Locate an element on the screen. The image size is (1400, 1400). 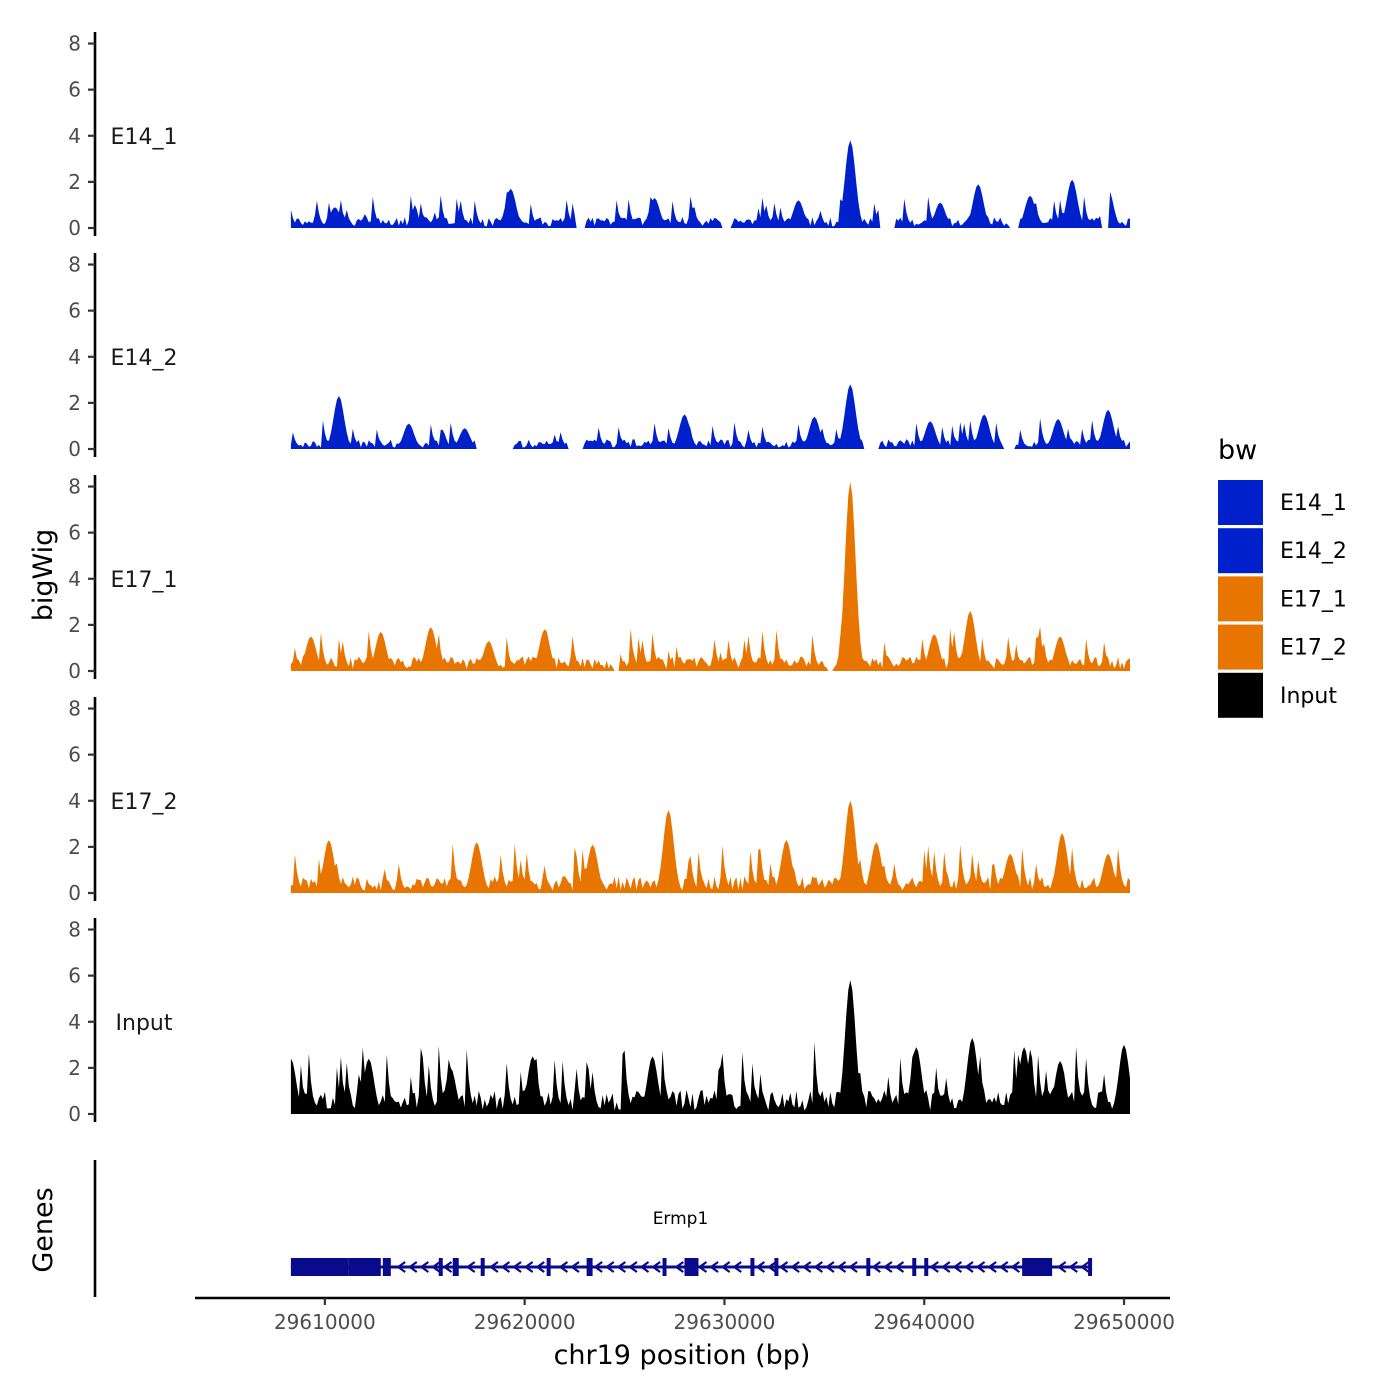
legend: bw E14_1 E14_2 E17_1 E17_2 Input is located at coordinates (1282, 576).